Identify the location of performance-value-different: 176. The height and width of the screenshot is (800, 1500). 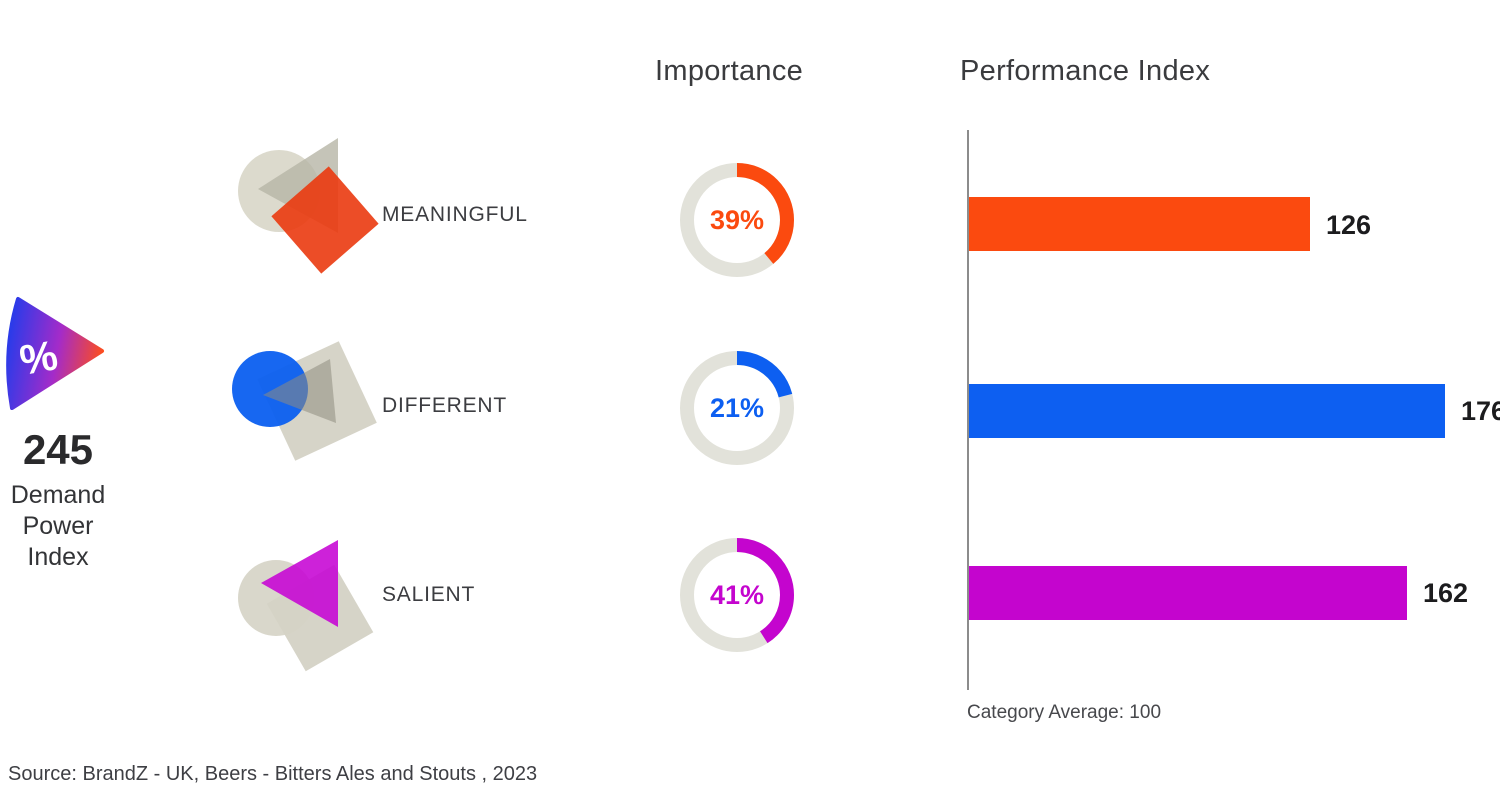
(1480, 411).